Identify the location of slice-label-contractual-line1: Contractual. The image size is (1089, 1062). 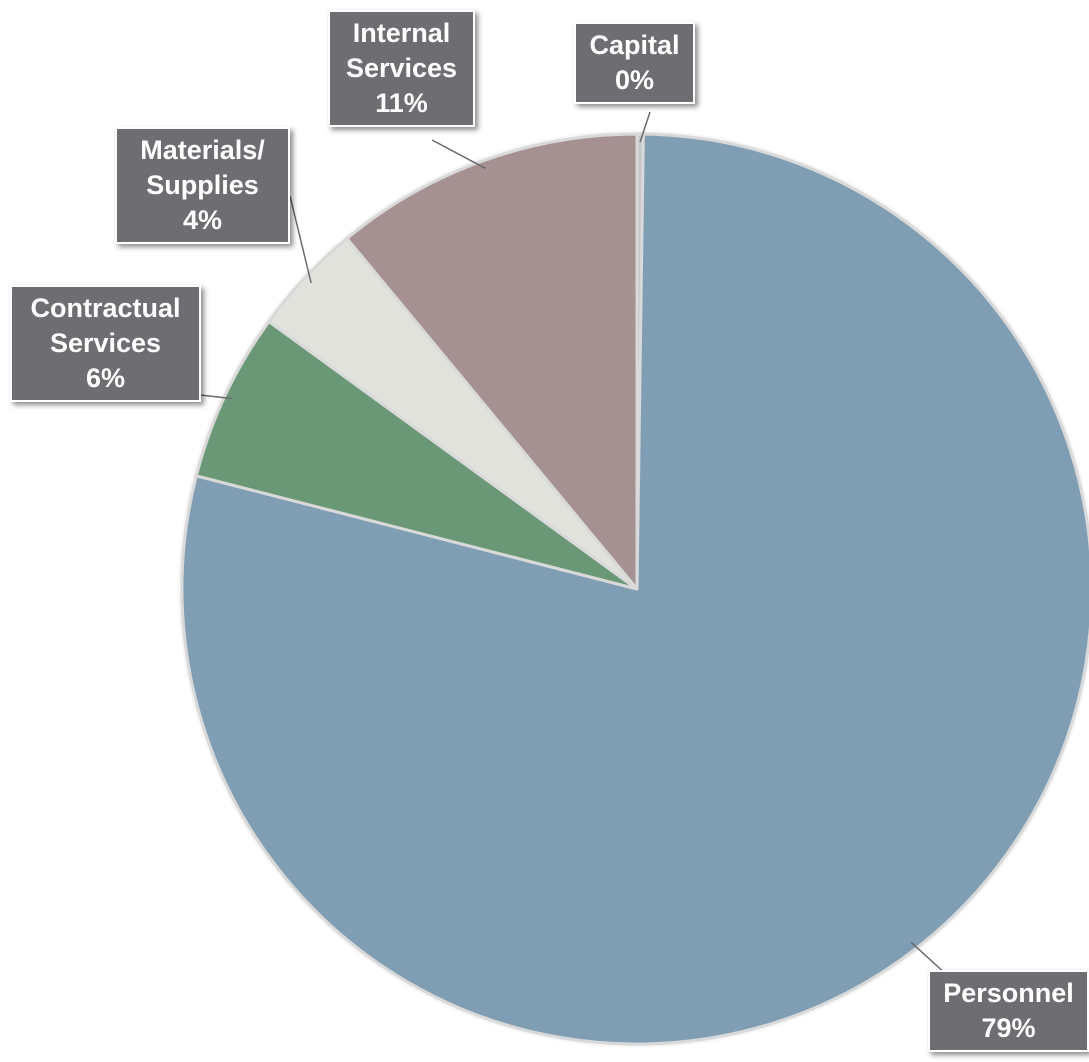
(105, 308).